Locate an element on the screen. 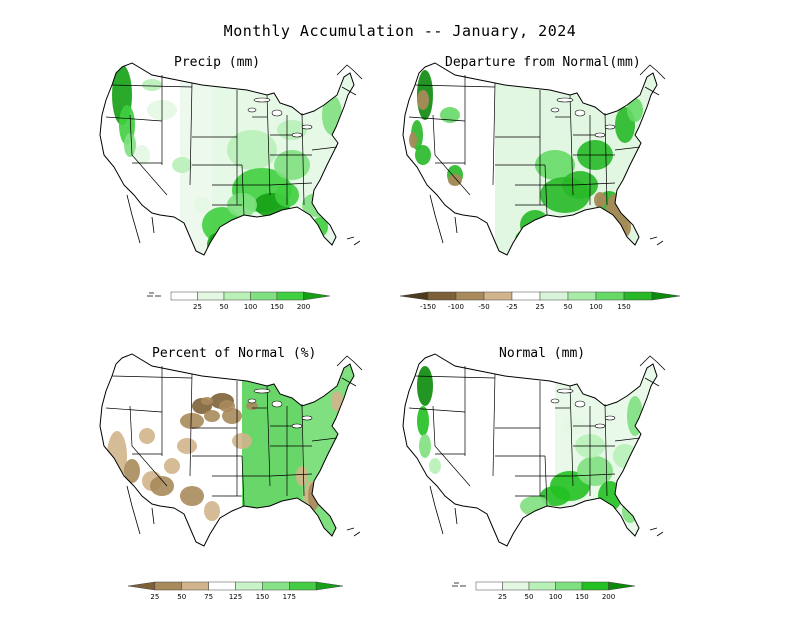 This screenshot has width=800, height=618. panel-departure: Departure from Normal(mm) is located at coordinates (545, 165).